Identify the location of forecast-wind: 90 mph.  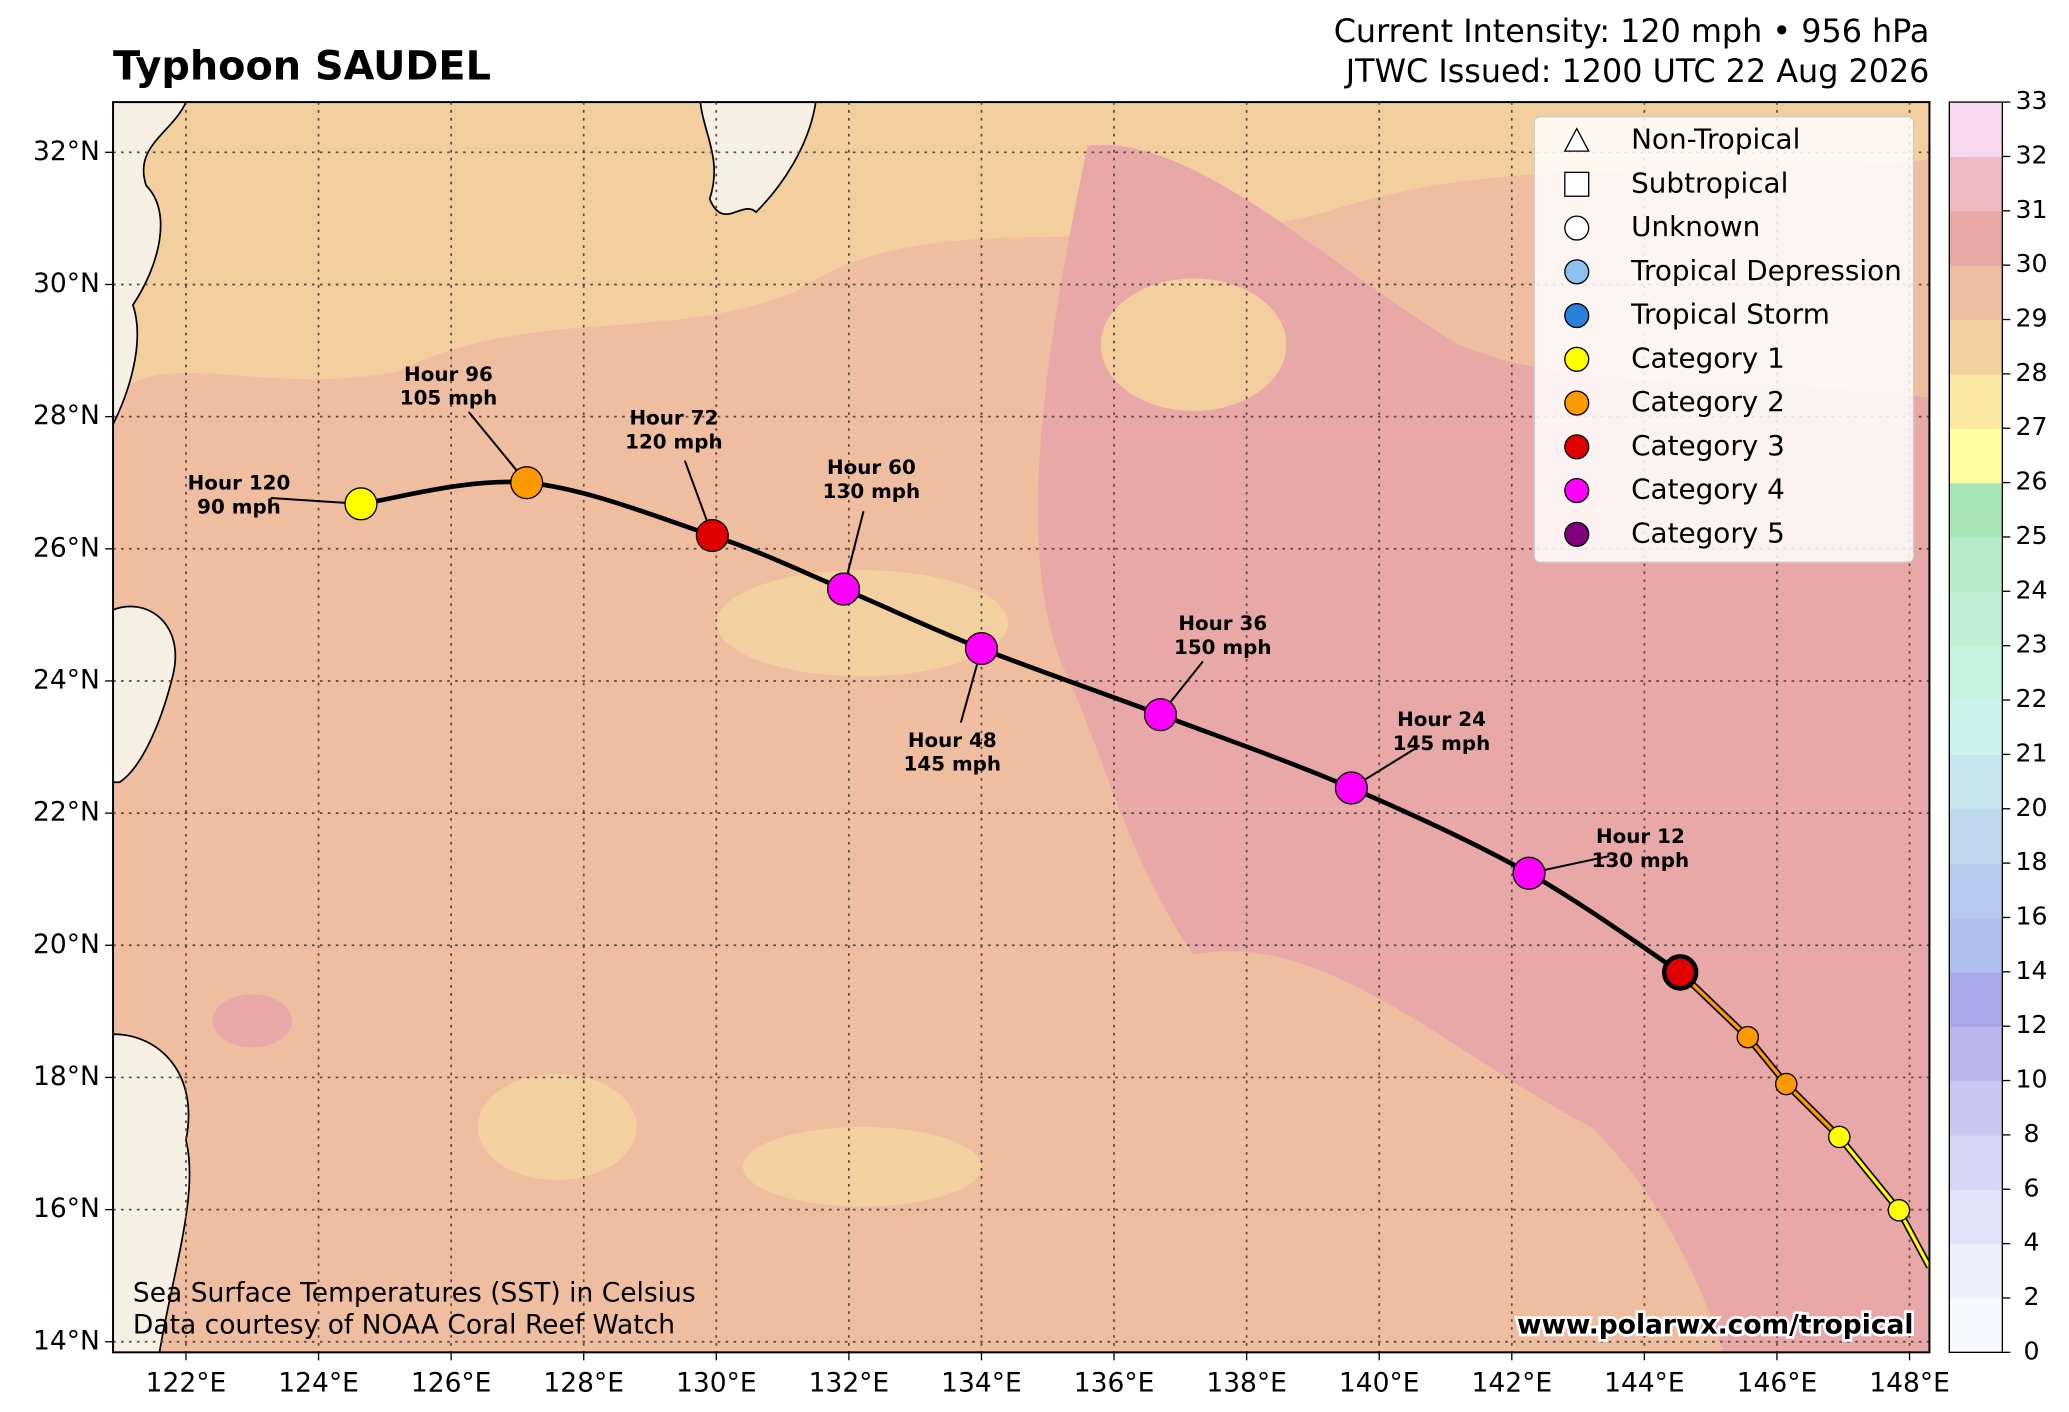
(239, 506).